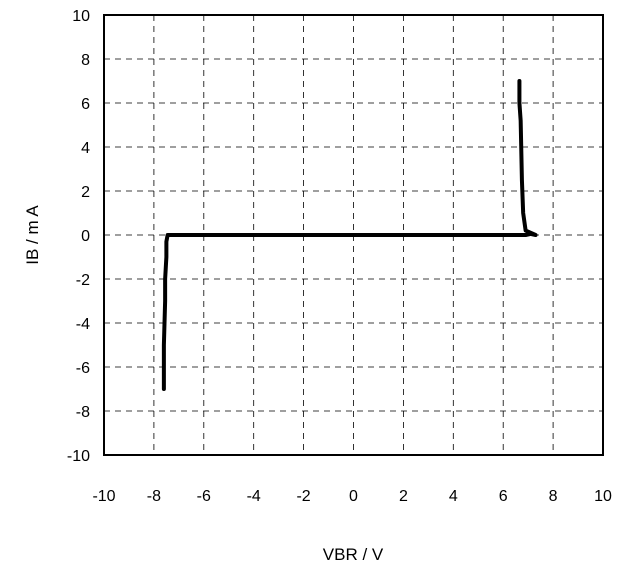  Describe the element at coordinates (503, 496) in the screenshot. I see `x-tick-label: 6` at that location.